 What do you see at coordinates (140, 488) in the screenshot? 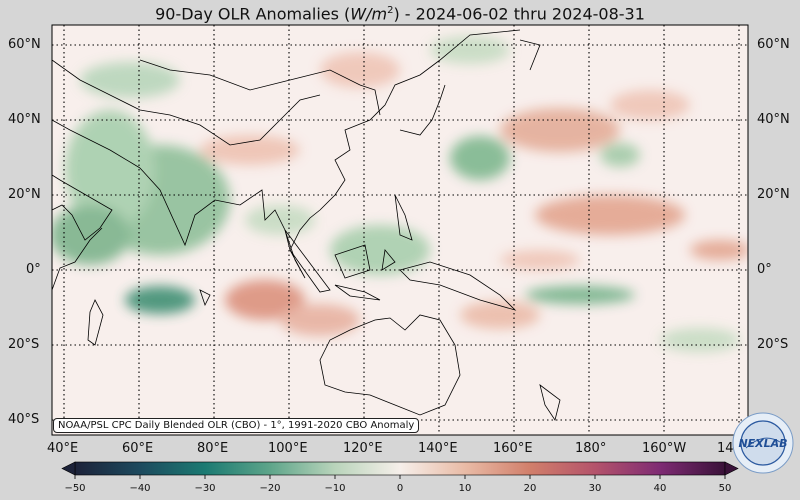
I see `colorbar-tick-label: −40` at bounding box center [140, 488].